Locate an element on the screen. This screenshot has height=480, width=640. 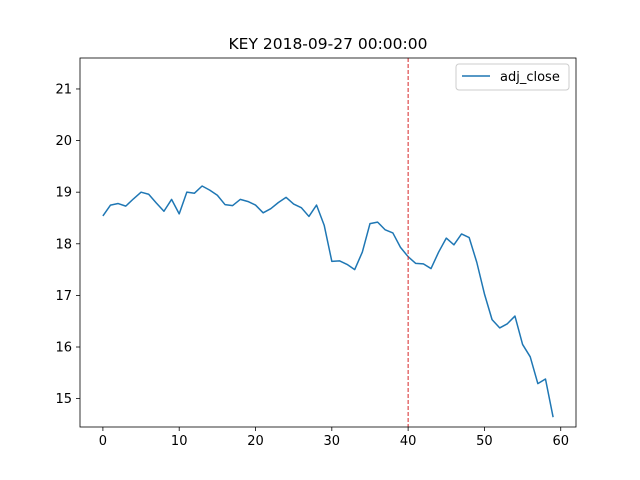
x-tick-label: 20 is located at coordinates (255, 441).